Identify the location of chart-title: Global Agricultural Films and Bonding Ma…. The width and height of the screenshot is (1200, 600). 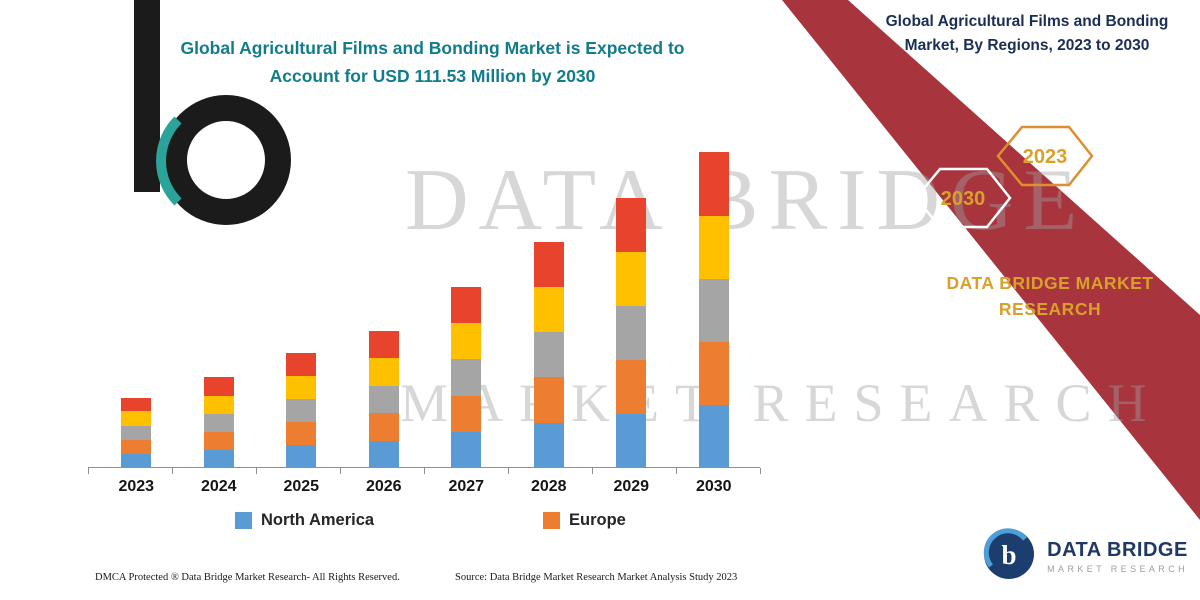
(432, 62).